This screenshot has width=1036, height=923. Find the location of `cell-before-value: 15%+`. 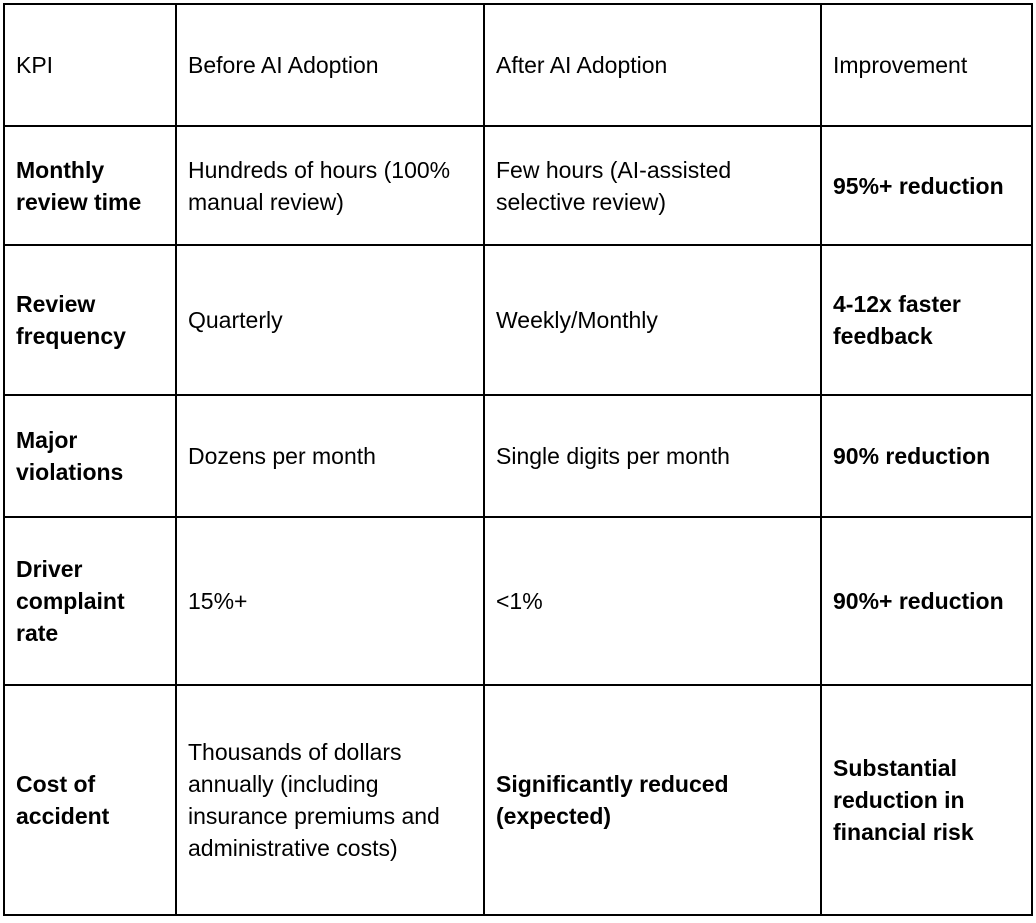

cell-before-value: 15%+ is located at coordinates (330, 601).